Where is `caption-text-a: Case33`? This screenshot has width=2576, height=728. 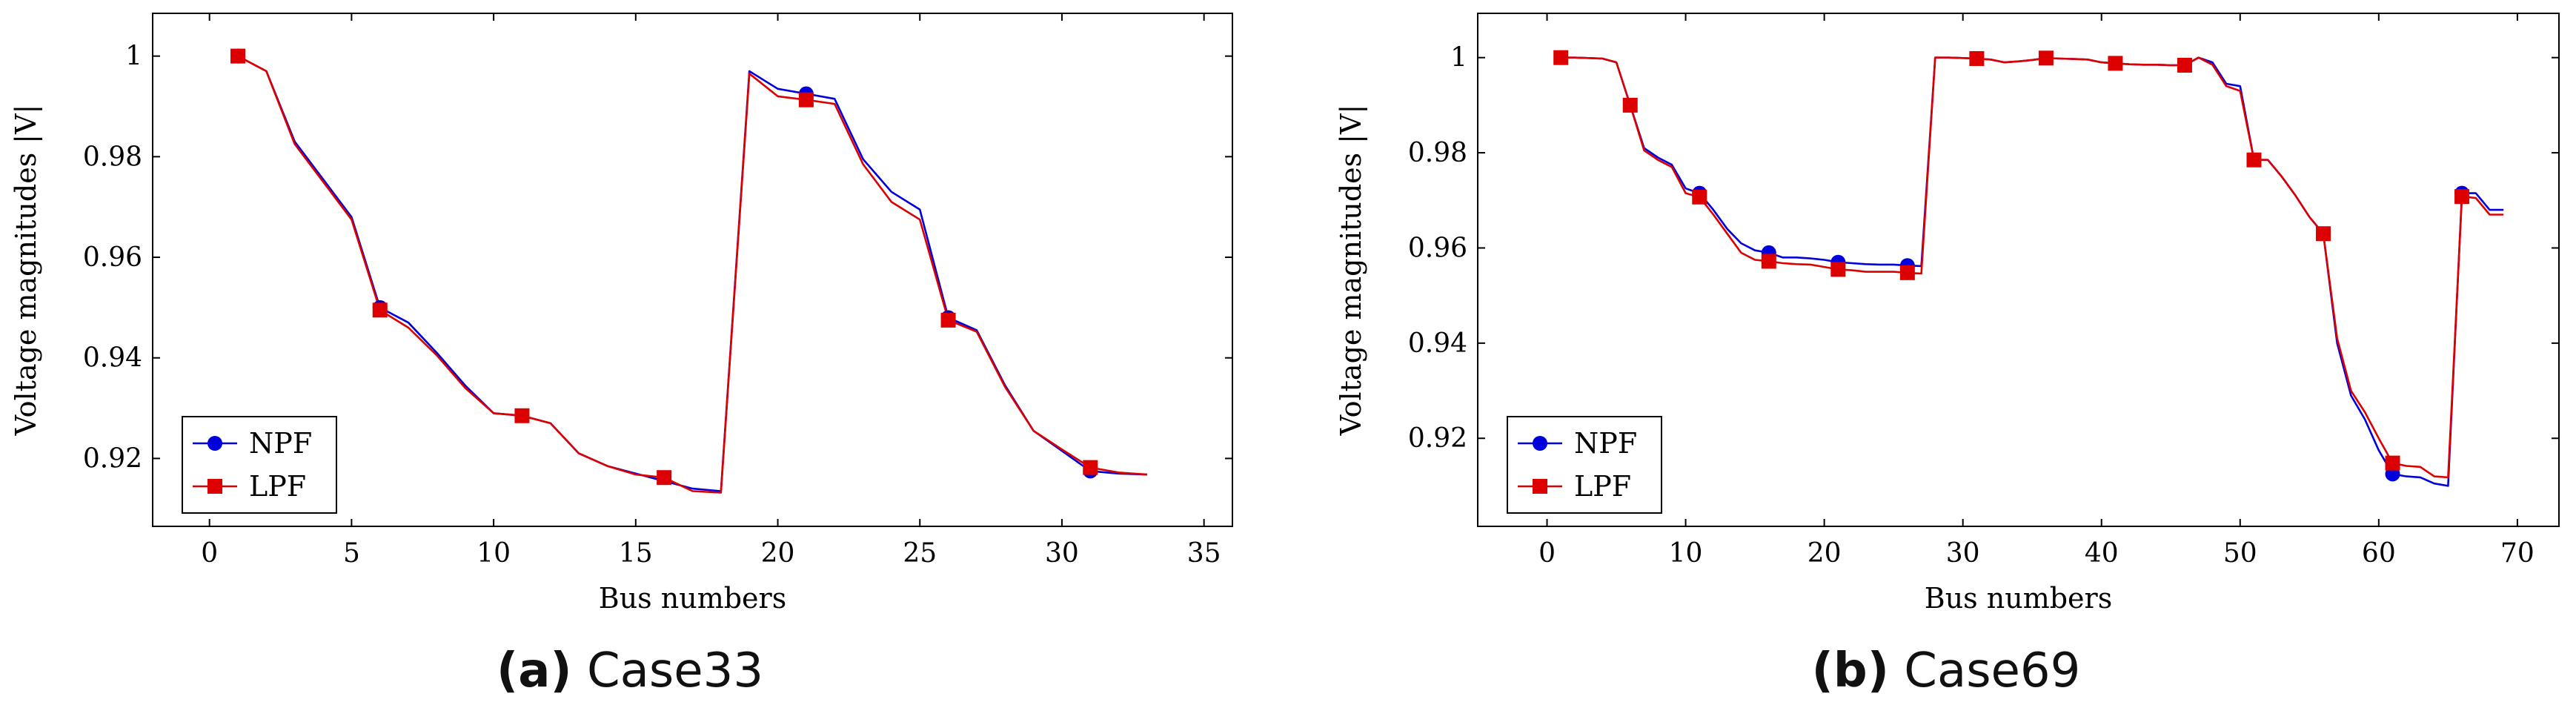 caption-text-a: Case33 is located at coordinates (675, 671).